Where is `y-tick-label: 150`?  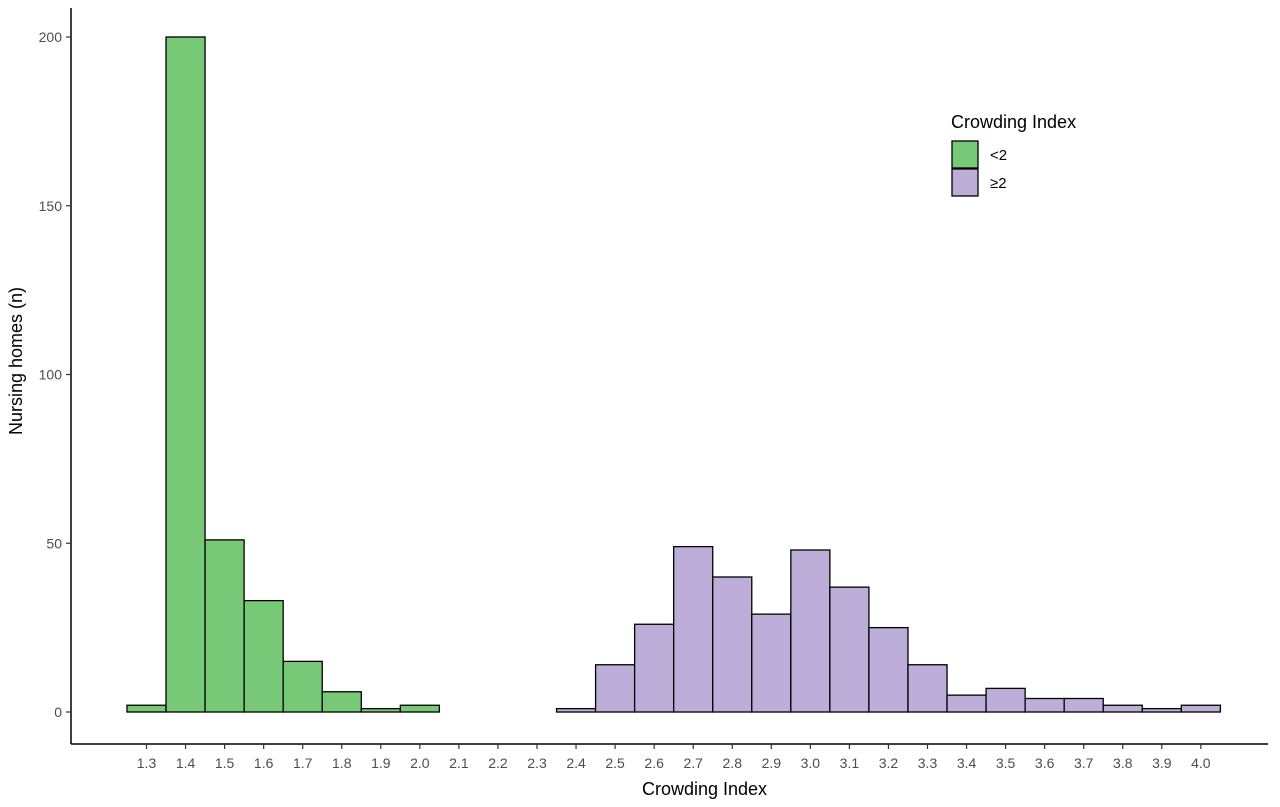 y-tick-label: 150 is located at coordinates (51, 206).